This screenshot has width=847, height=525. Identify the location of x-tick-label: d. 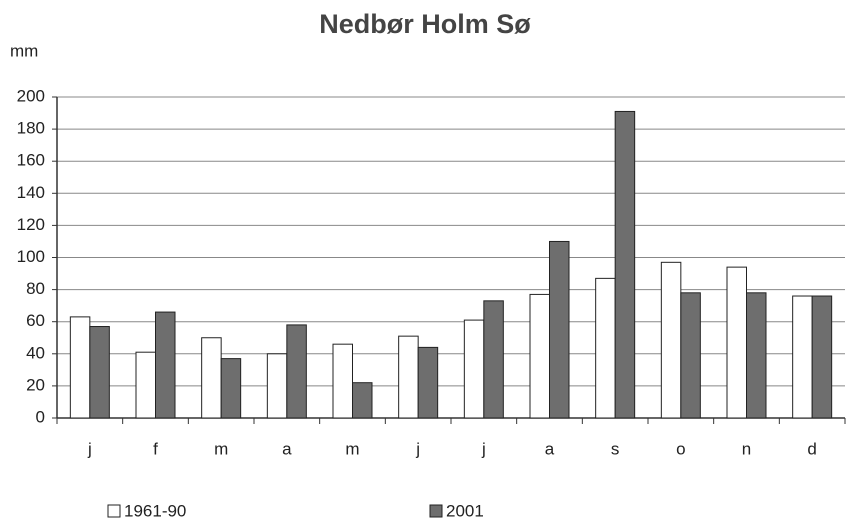
(811, 448).